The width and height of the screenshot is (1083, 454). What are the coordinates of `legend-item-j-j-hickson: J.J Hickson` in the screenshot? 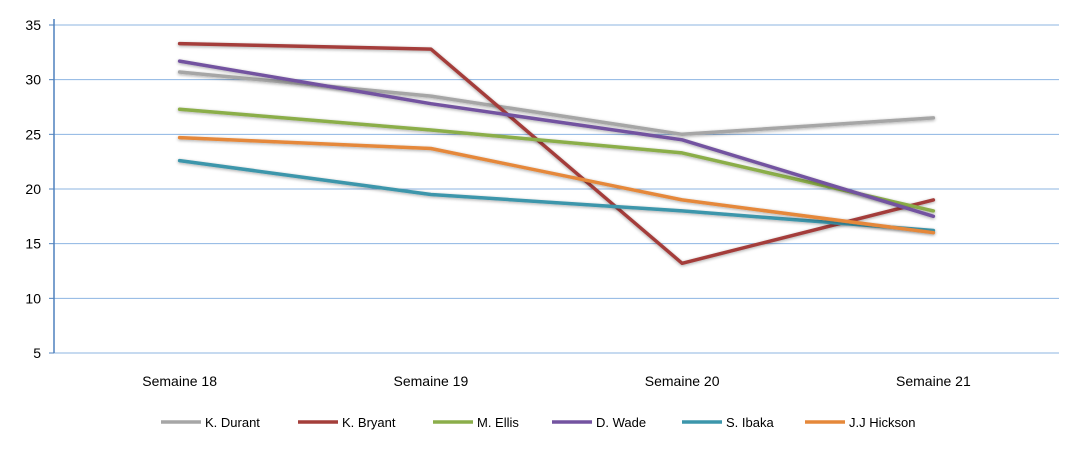 It's located at (860, 422).